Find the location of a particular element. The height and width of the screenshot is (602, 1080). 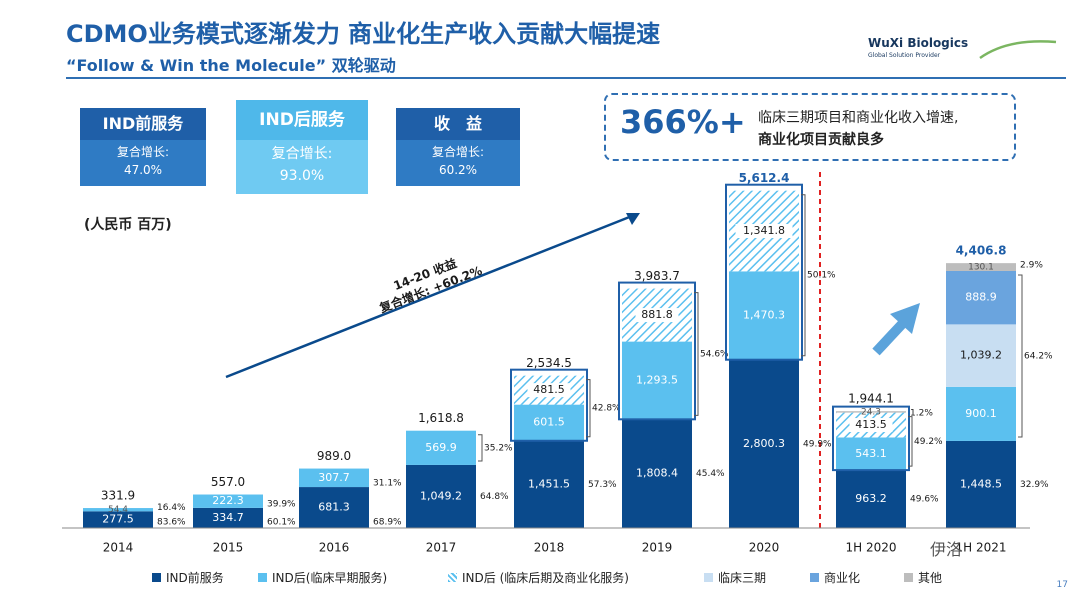

x-tick-label: 2019 is located at coordinates (657, 548).